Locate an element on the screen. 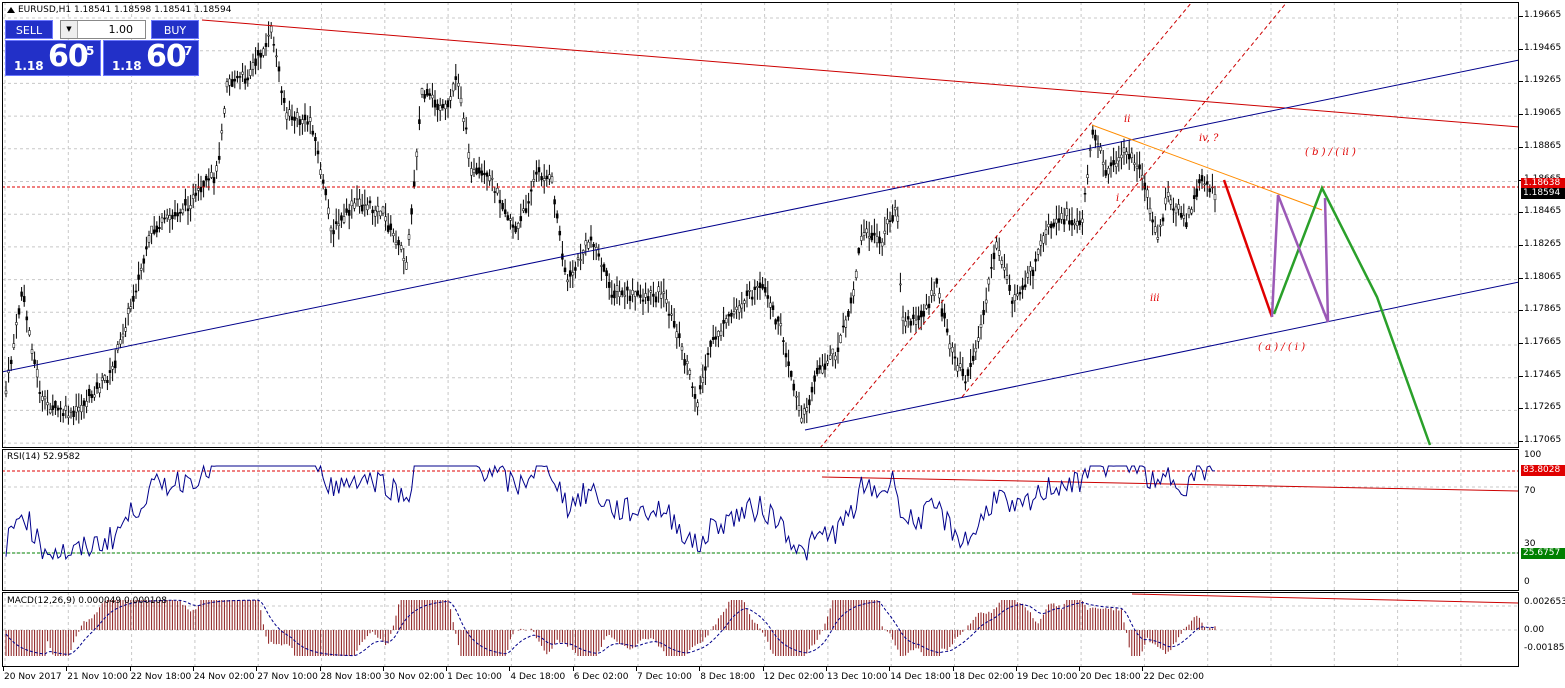  collapse-triangle-icon is located at coordinates (11, 10).